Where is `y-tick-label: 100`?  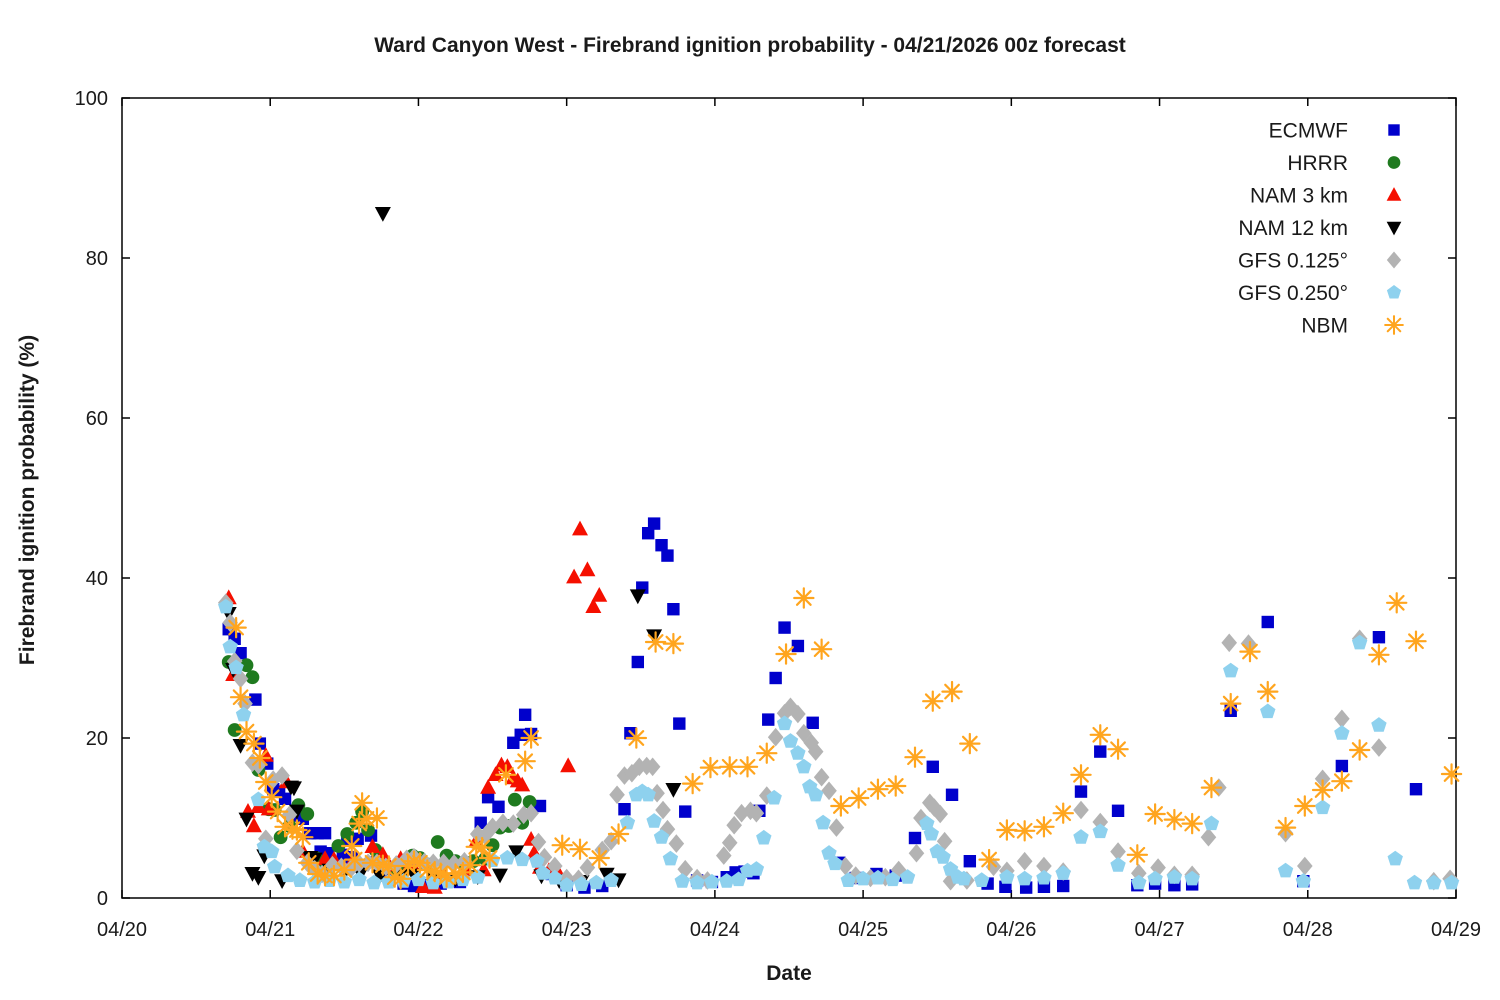
y-tick-label: 100 is located at coordinates (91, 99).